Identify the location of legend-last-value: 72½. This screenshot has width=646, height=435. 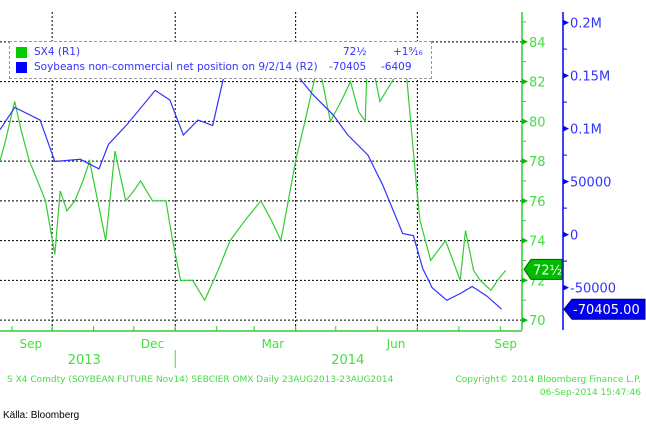
(355, 52).